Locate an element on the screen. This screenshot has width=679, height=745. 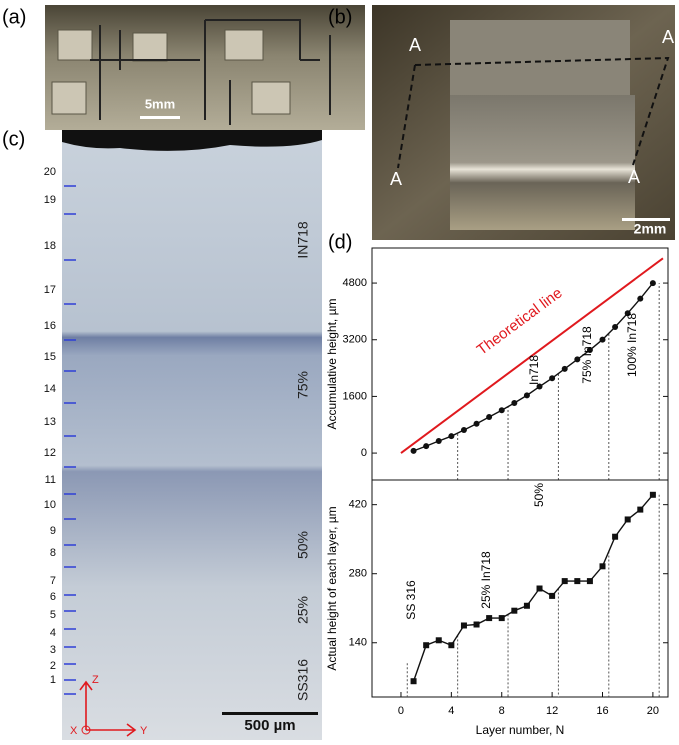
layer-number: 11 is located at coordinates (50, 480).